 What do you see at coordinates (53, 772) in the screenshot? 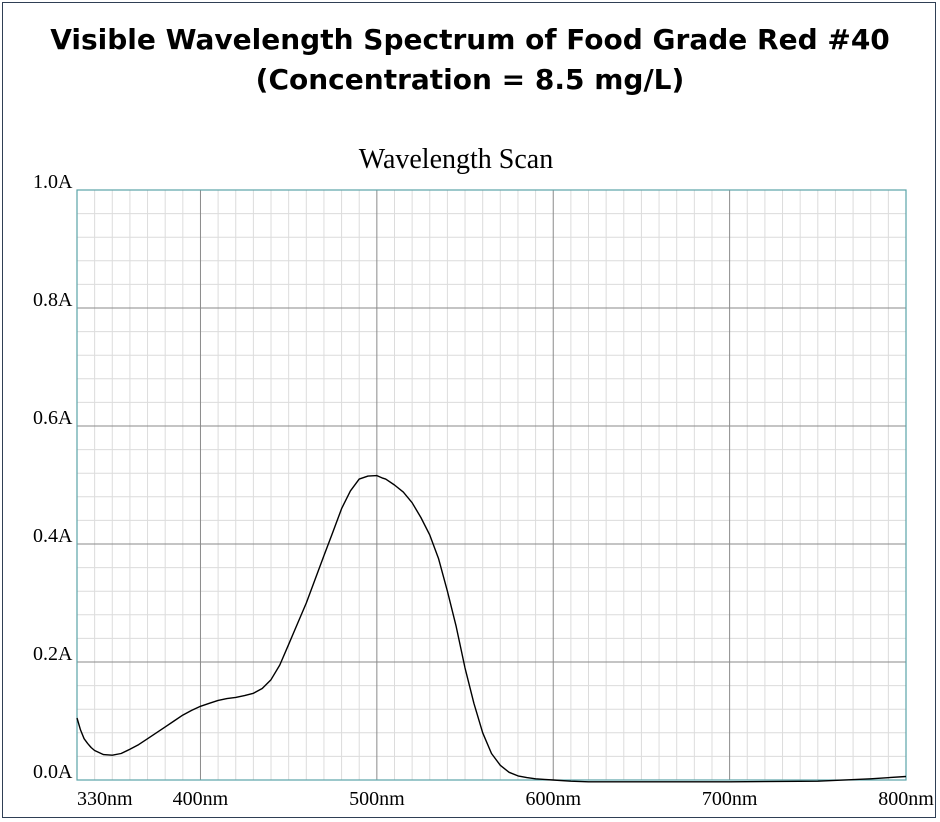
I see `y-tick-label: 0.0A` at bounding box center [53, 772].